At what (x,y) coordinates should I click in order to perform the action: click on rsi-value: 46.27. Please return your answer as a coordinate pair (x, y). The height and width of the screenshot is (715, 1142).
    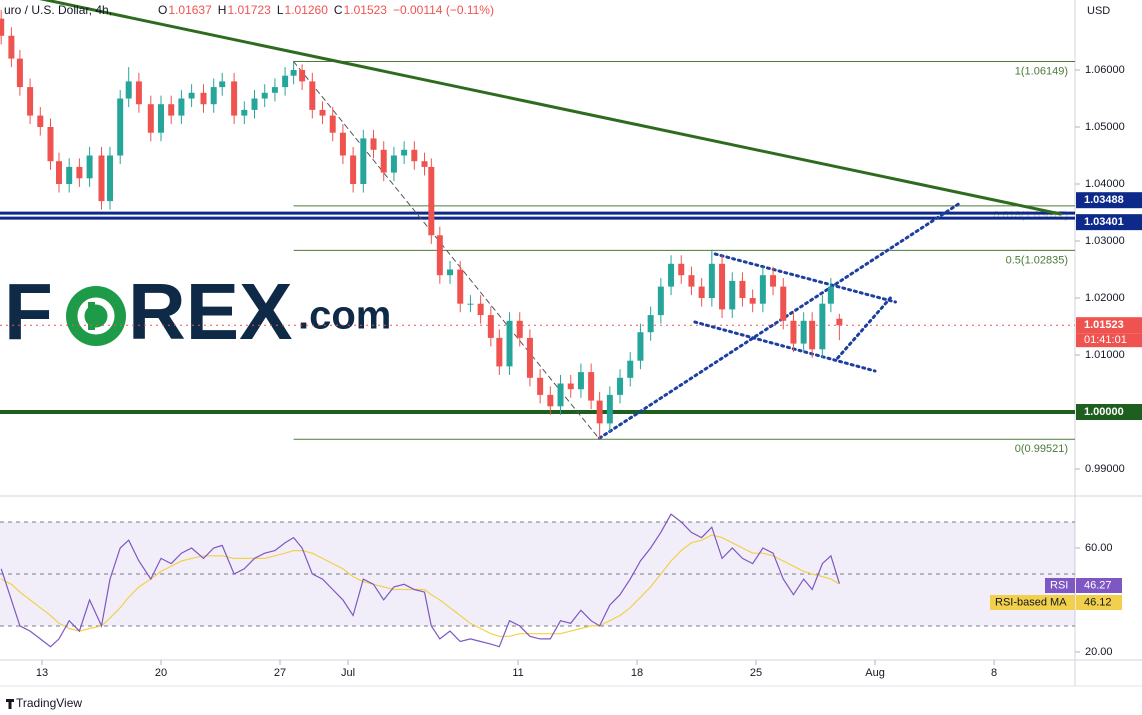
    Looking at the image, I should click on (1098, 585).